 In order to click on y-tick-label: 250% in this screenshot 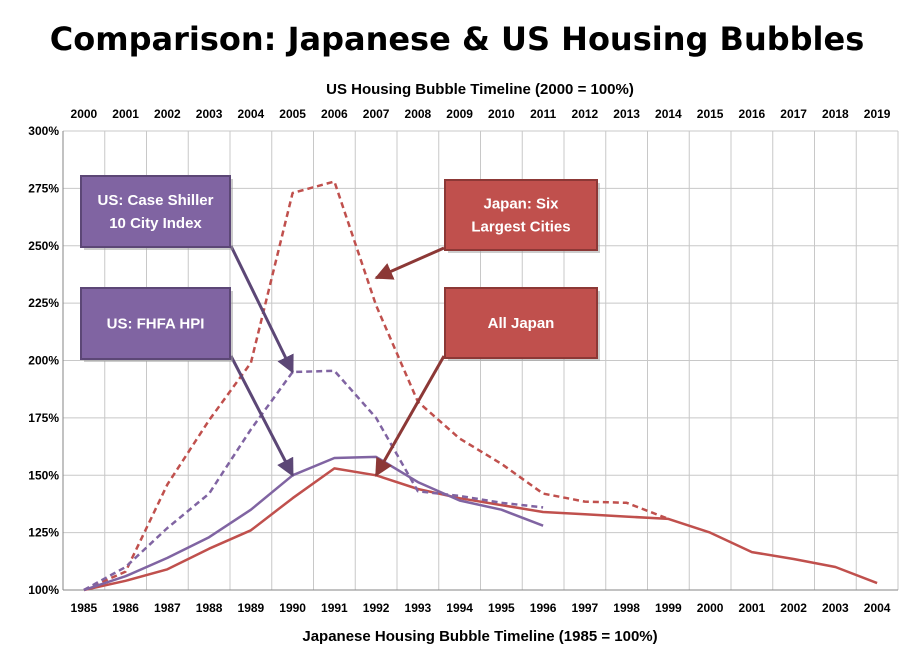, I will do `click(43, 246)`.